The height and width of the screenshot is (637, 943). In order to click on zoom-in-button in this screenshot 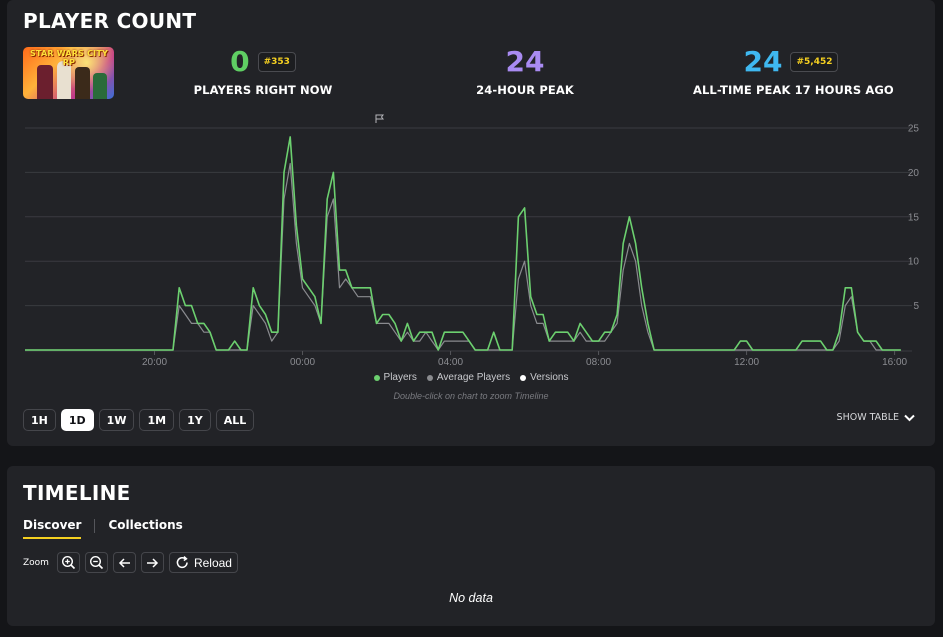, I will do `click(68, 562)`.